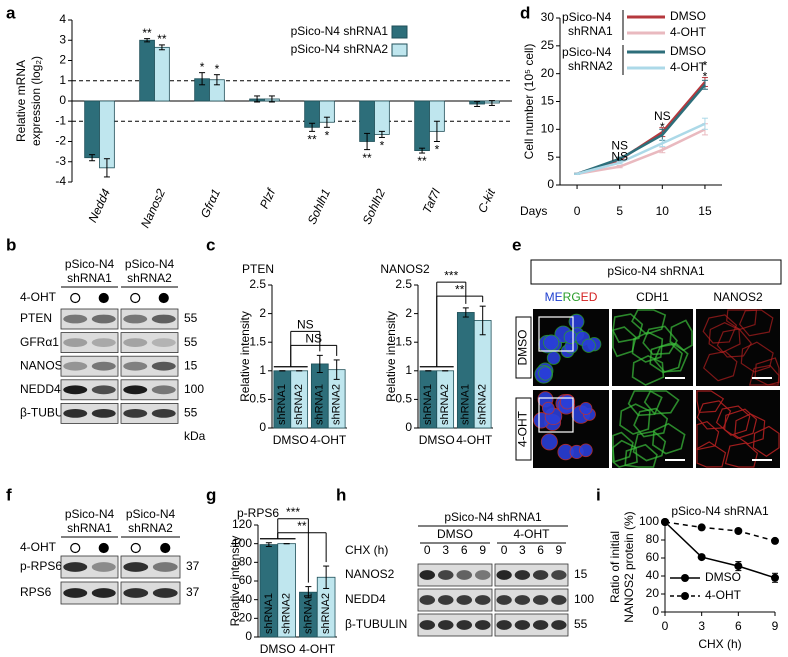  What do you see at coordinates (408, 313) in the screenshot?
I see `y-tick-label: 2` at bounding box center [408, 313].